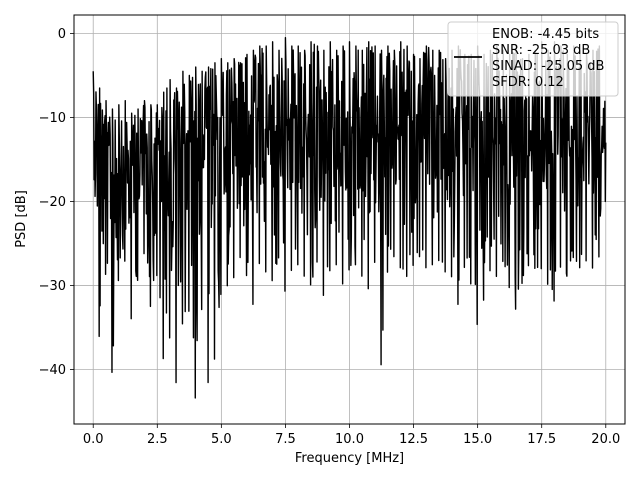  What do you see at coordinates (52, 118) in the screenshot?
I see `y-tick-label: −10` at bounding box center [52, 118].